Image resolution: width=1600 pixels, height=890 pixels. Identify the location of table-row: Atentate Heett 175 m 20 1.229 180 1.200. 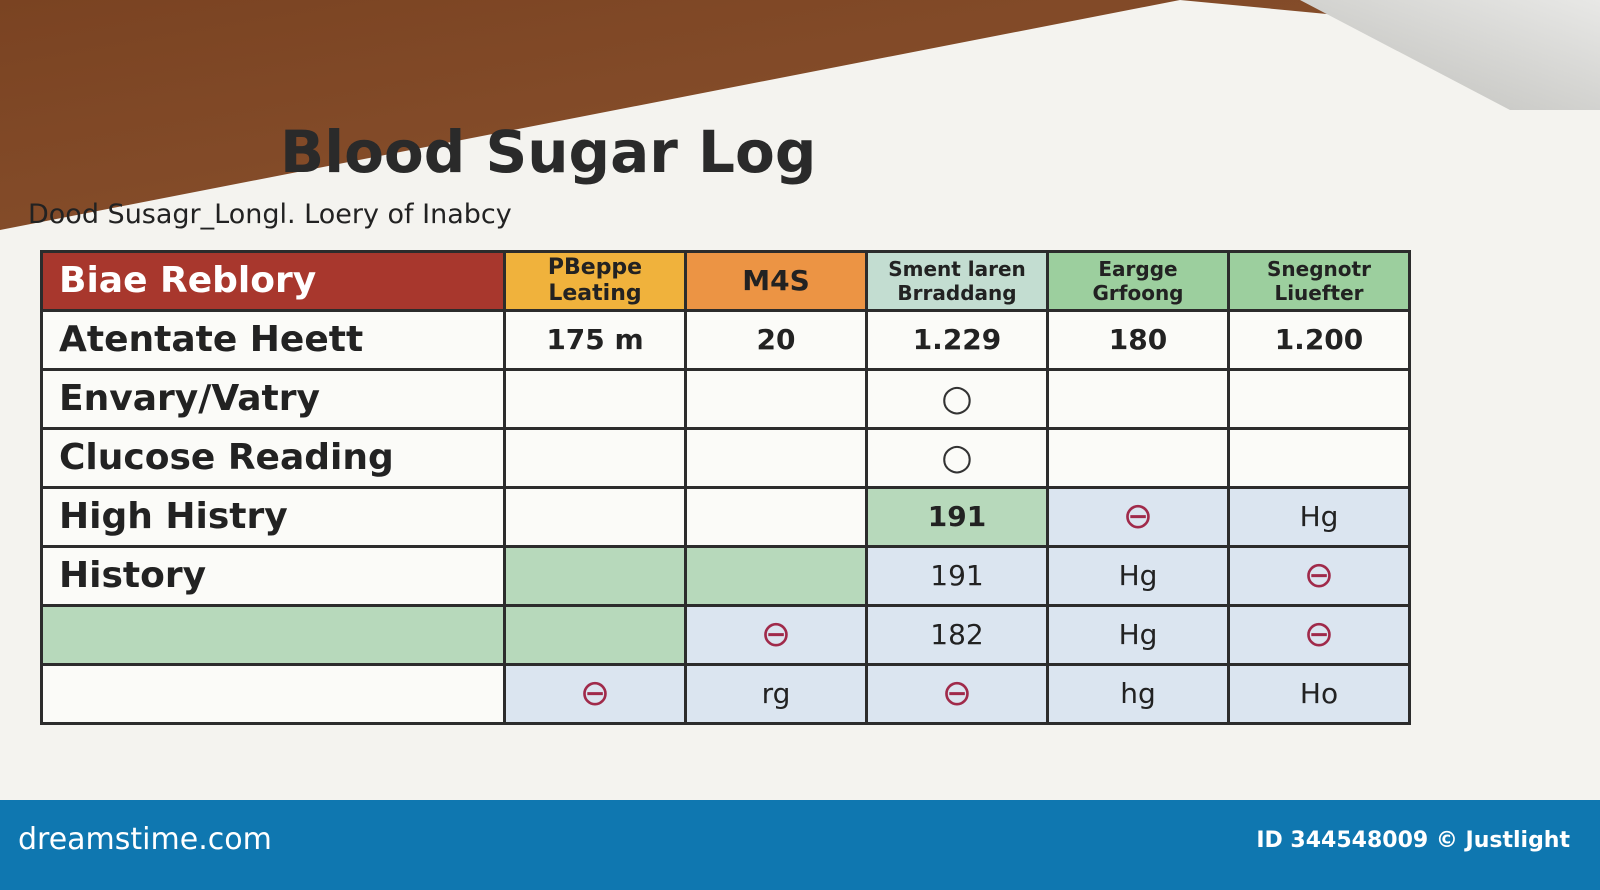
(725, 340).